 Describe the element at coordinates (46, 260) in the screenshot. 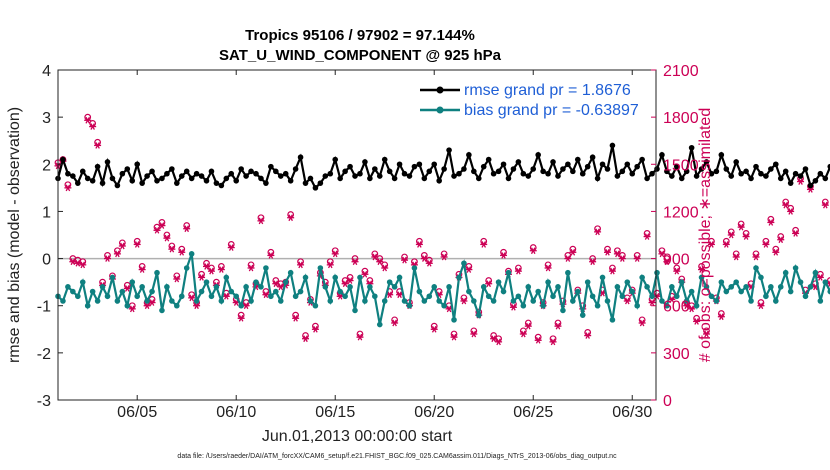

I see `y-tick-label-left: 0` at that location.